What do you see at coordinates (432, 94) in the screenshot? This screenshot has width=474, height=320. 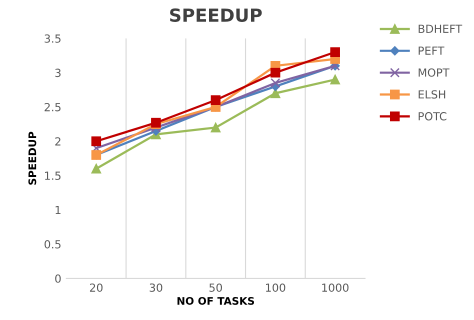 I see `legend-label: ELSH` at bounding box center [432, 94].